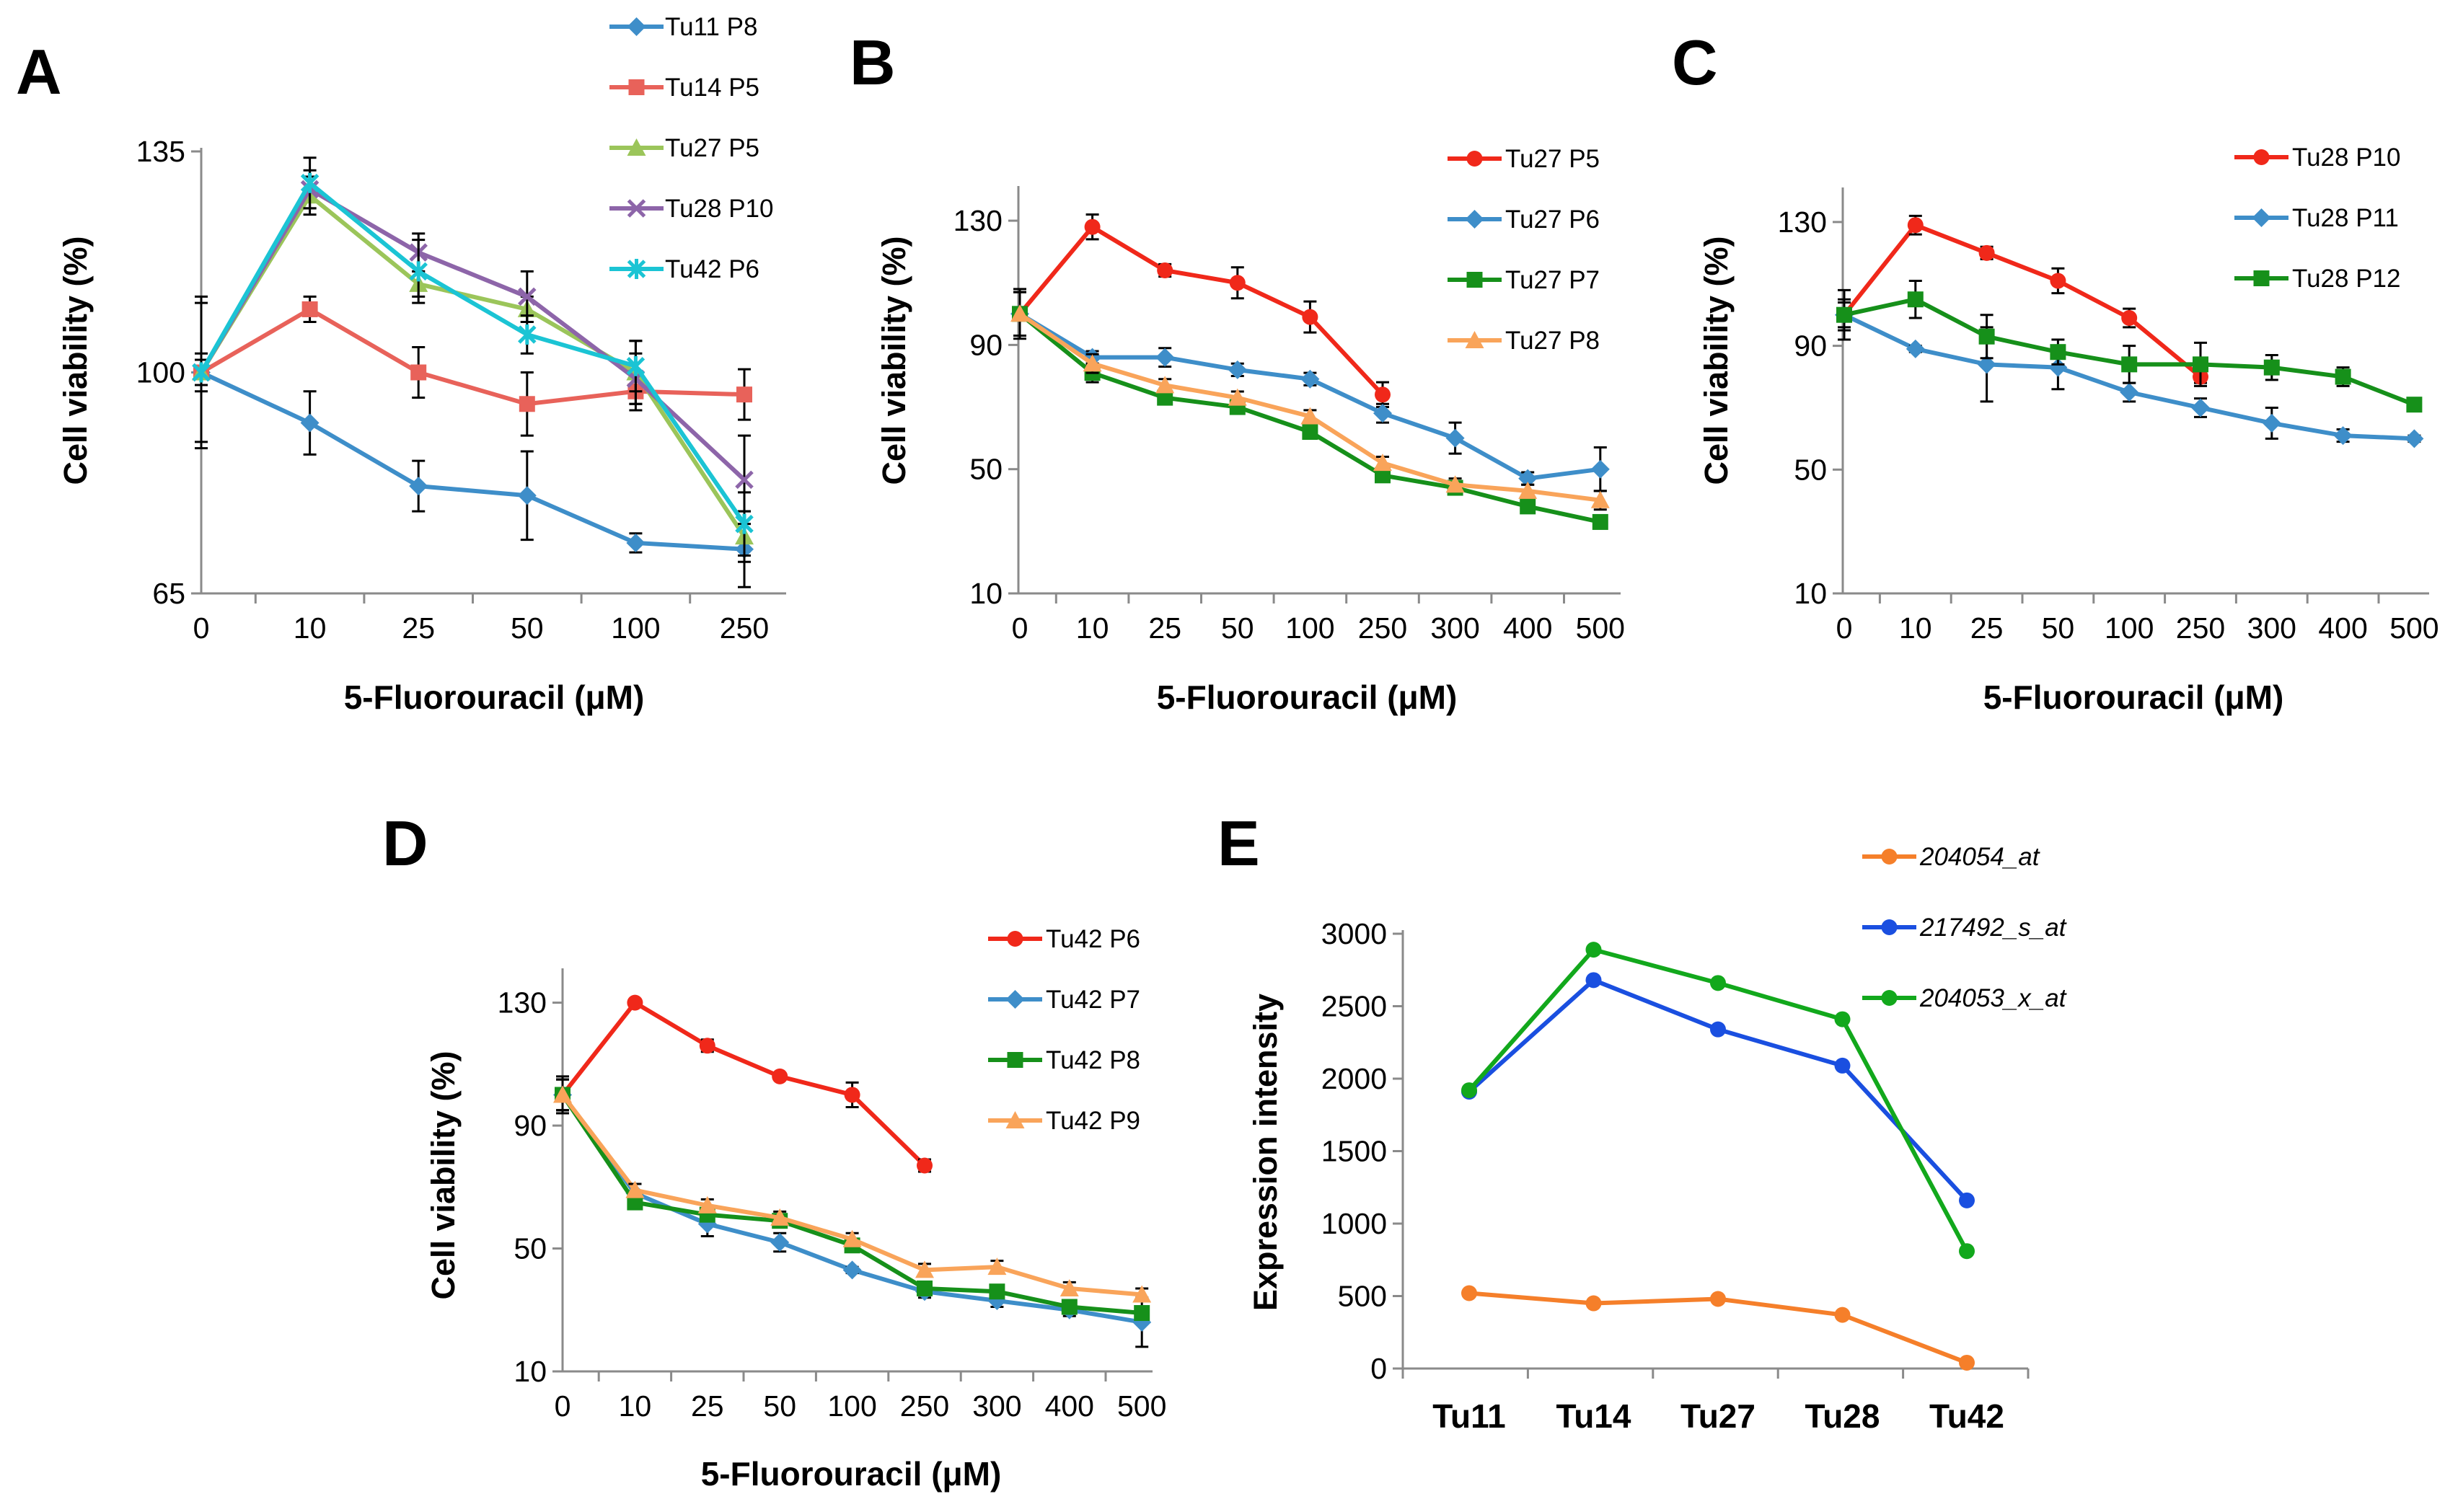 This screenshot has width=2445, height=1512. Describe the element at coordinates (1354, 1151) in the screenshot. I see `y-tick-label: 1500` at that location.